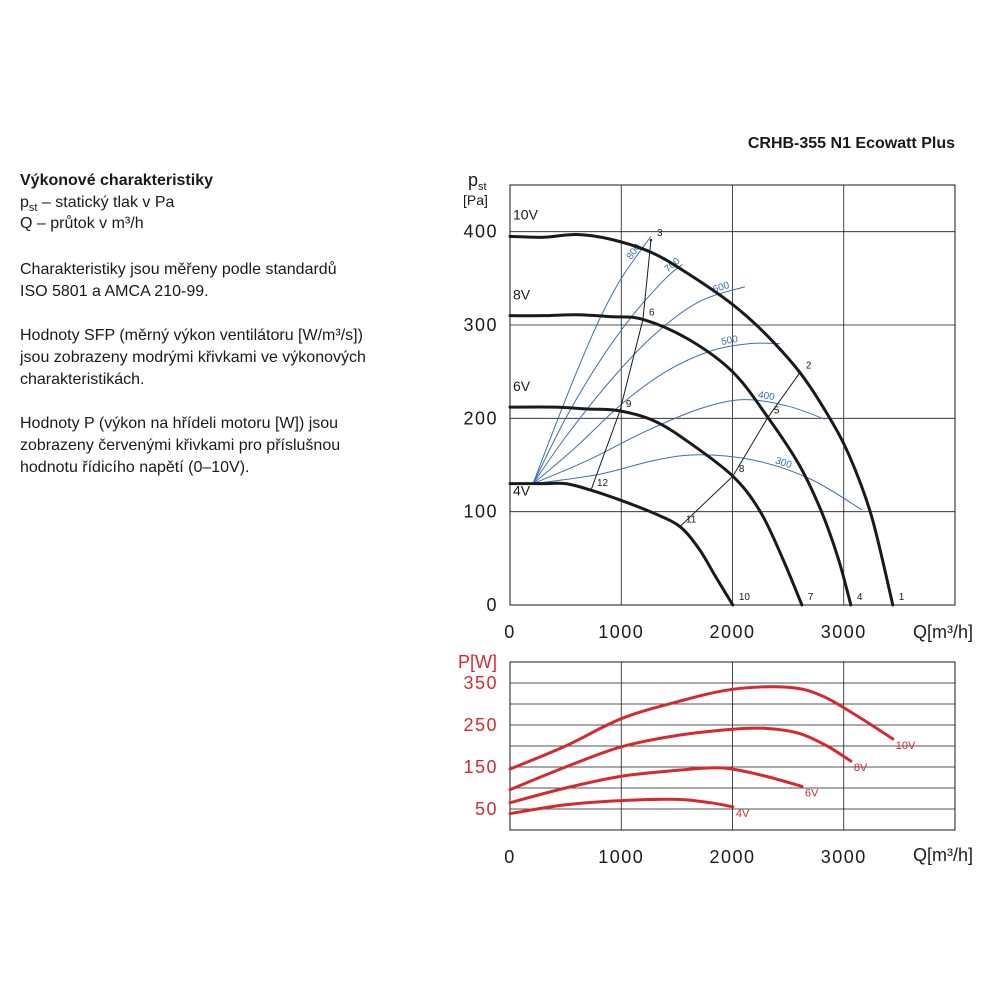  I want to click on y-tick-label: 400, so click(480, 232).